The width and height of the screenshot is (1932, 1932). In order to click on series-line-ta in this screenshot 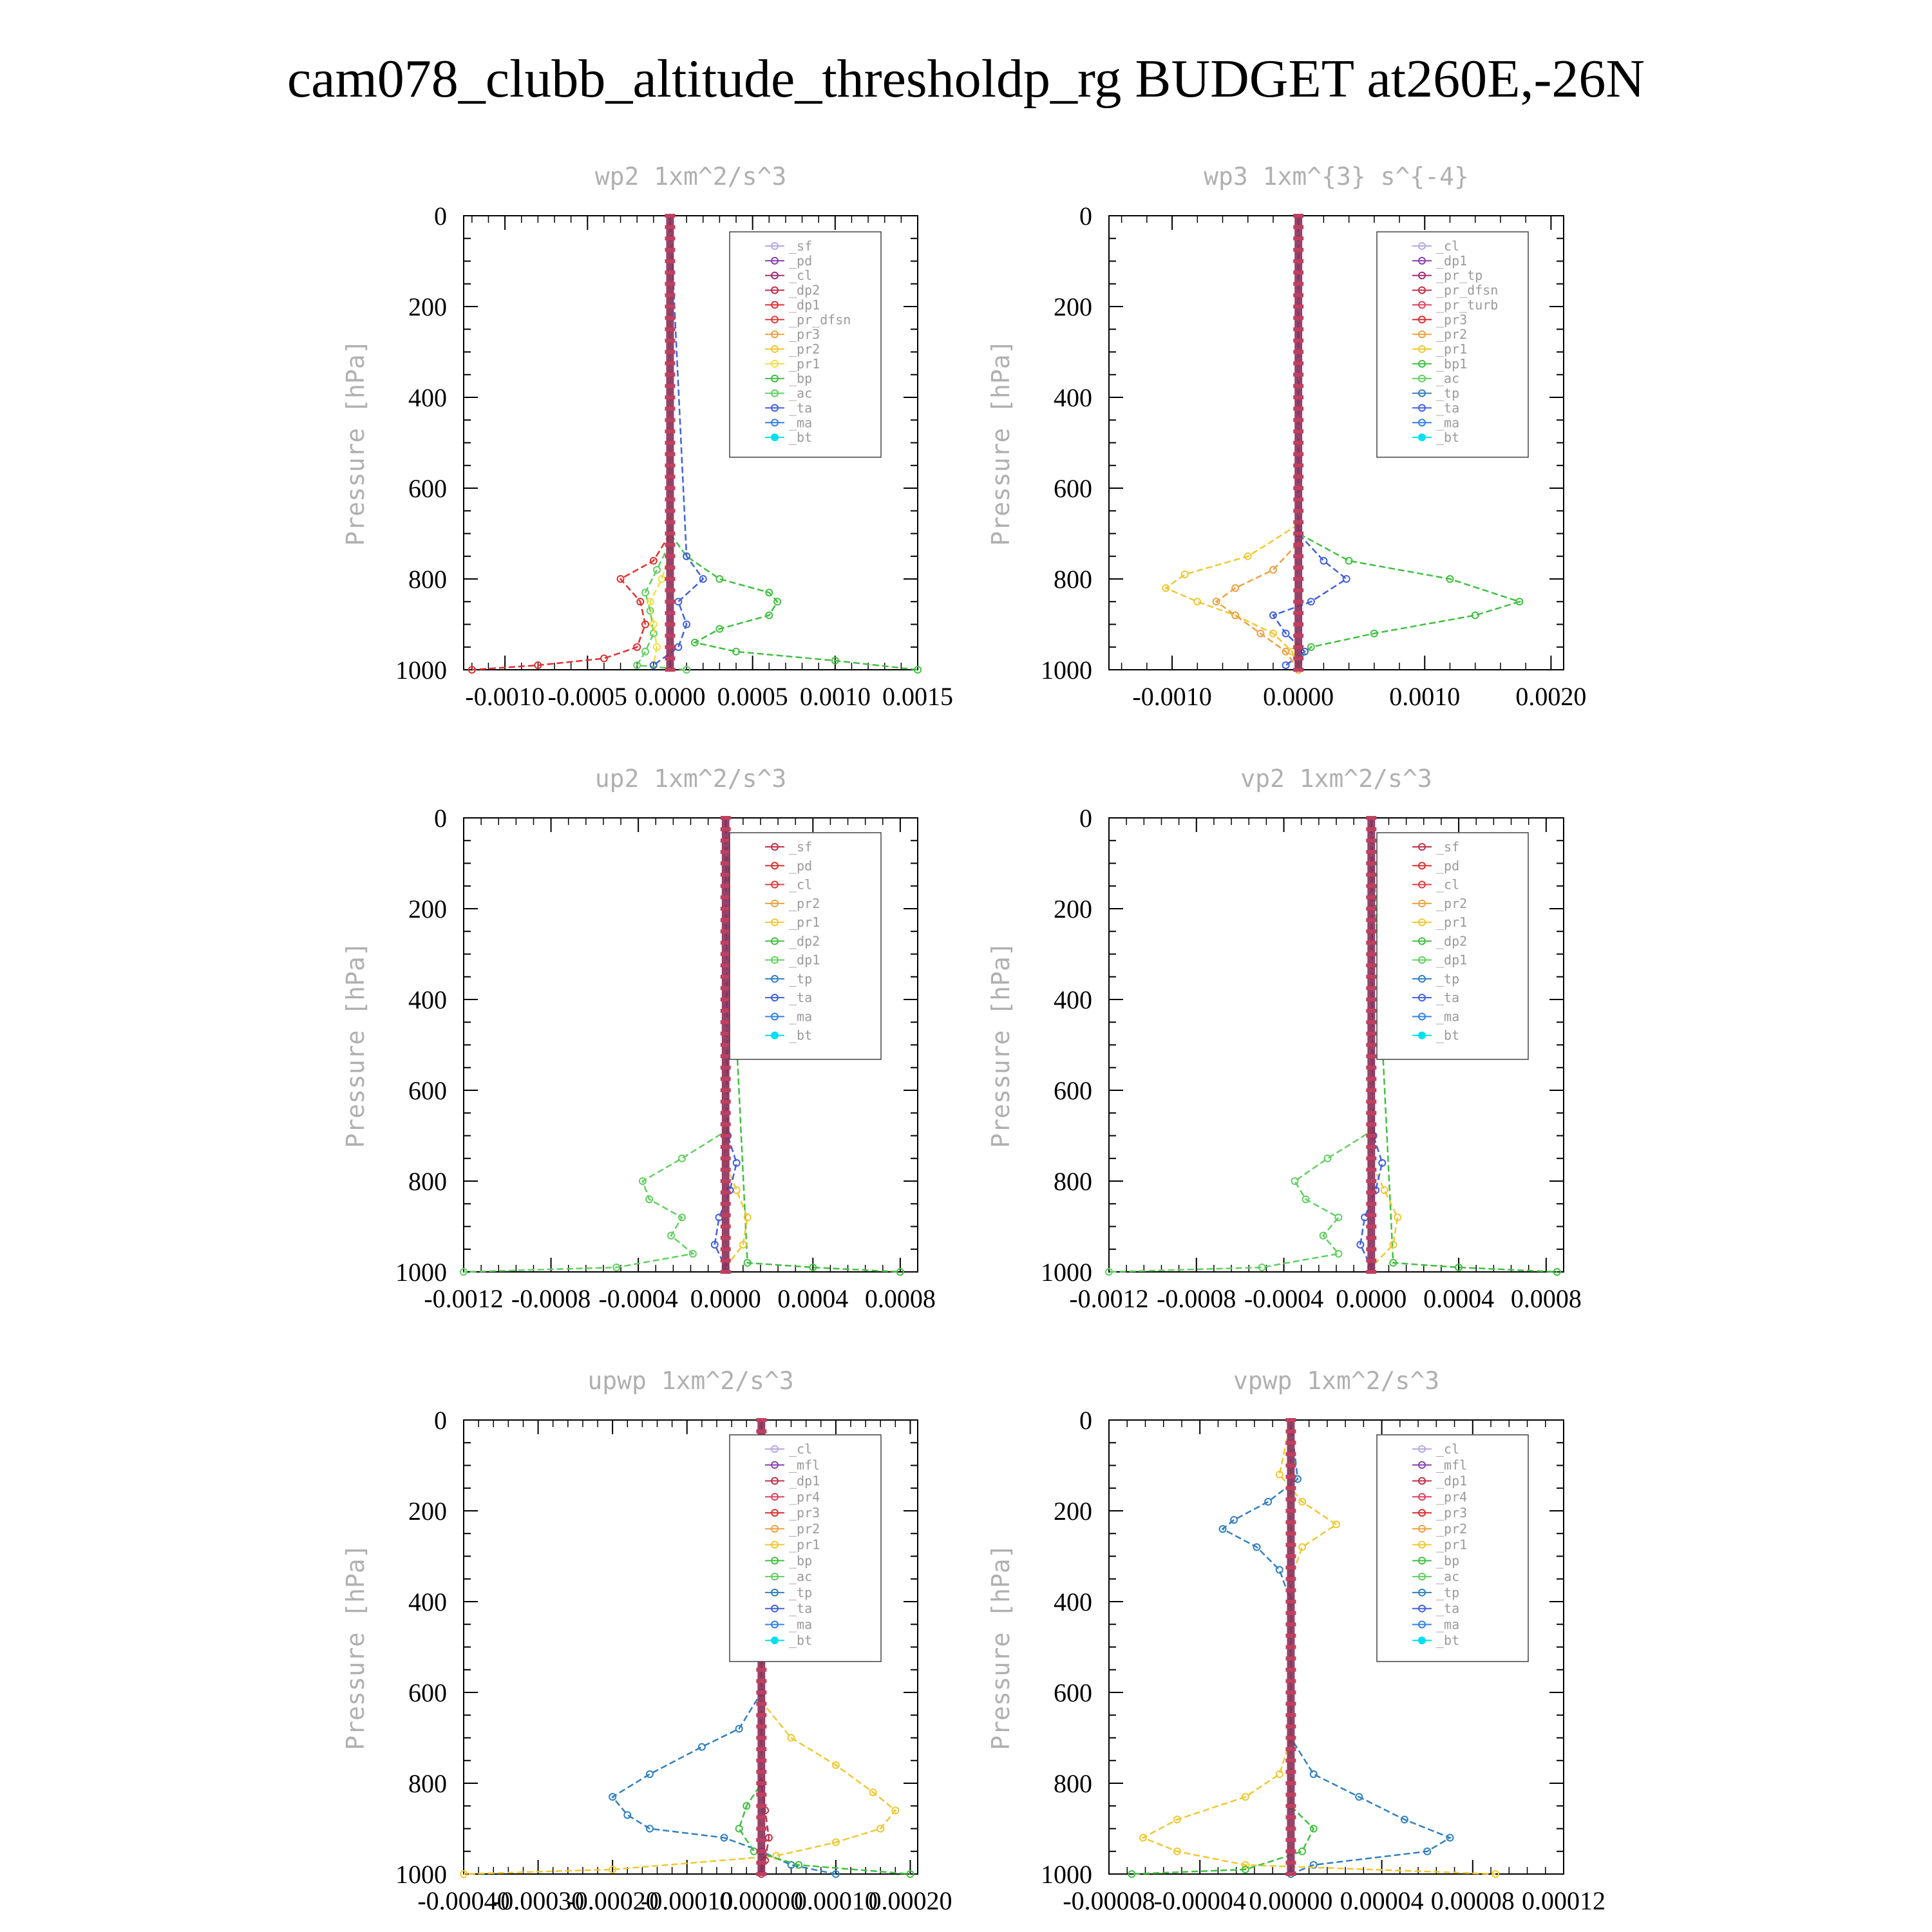, I will do `click(1371, 1042)`.